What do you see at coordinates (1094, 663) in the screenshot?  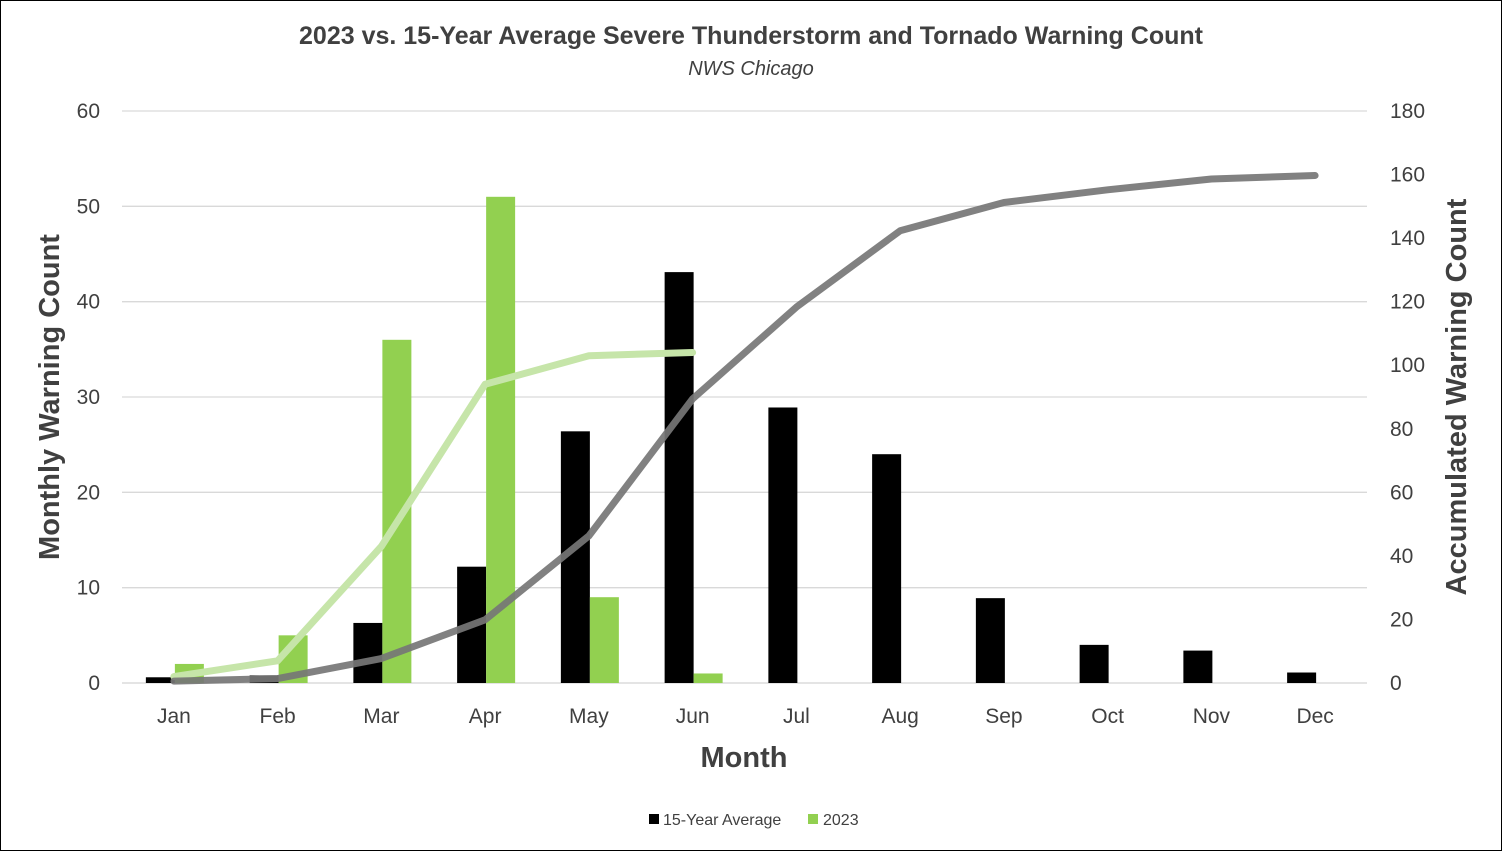 I see `bar-15-year-average-oct` at bounding box center [1094, 663].